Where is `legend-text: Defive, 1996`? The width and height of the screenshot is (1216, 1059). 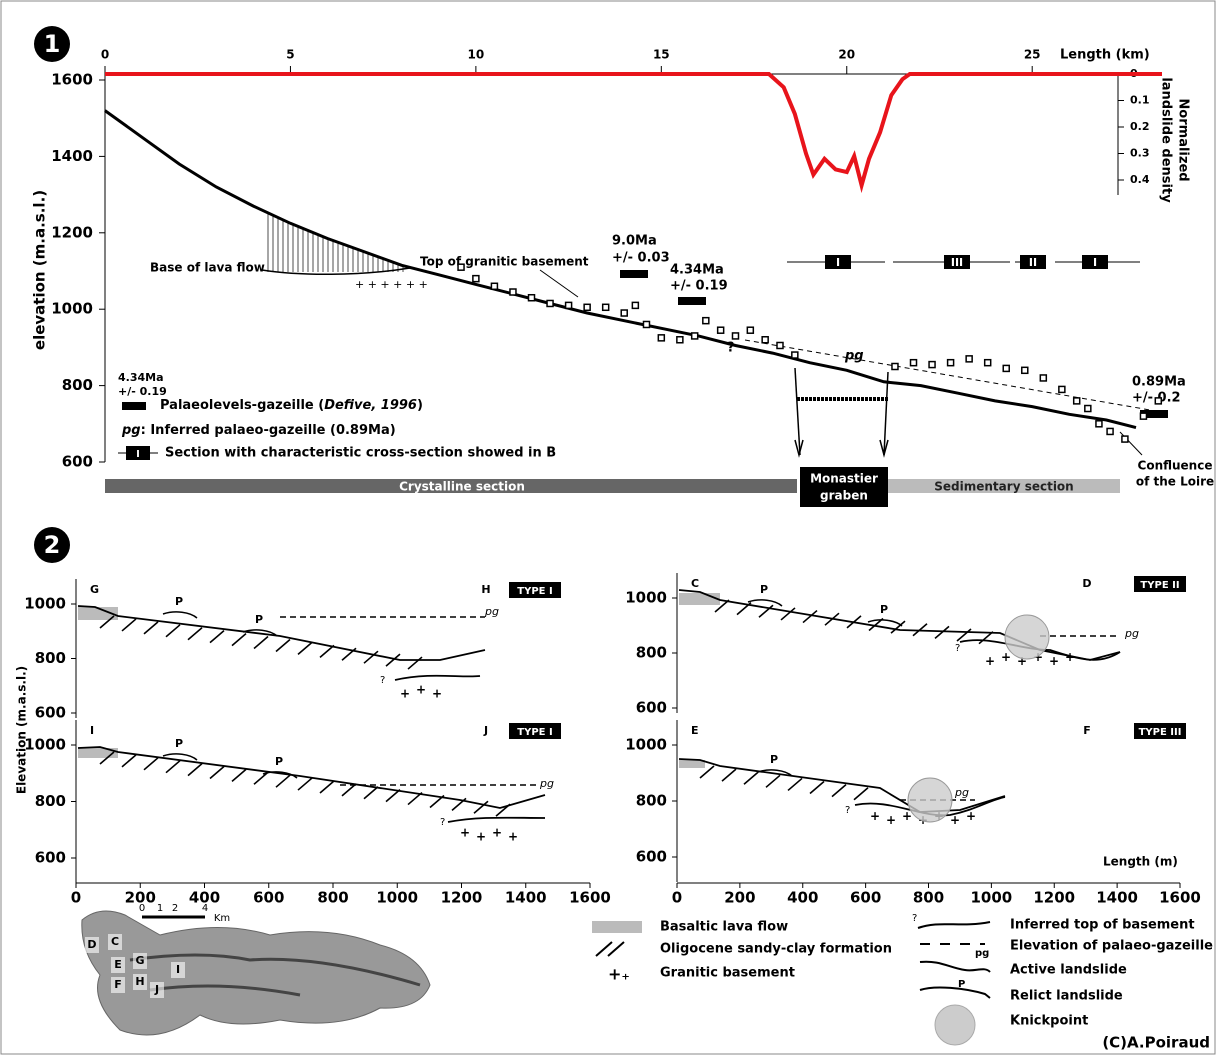 legend-text: Defive, 1996 is located at coordinates (370, 405).